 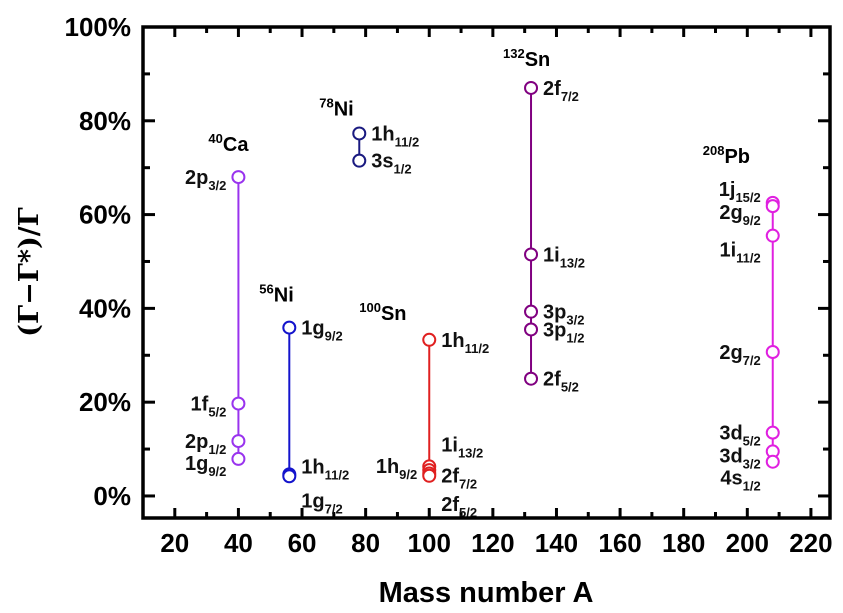 I want to click on orbital-label: 3d5/2, so click(x=739, y=436).